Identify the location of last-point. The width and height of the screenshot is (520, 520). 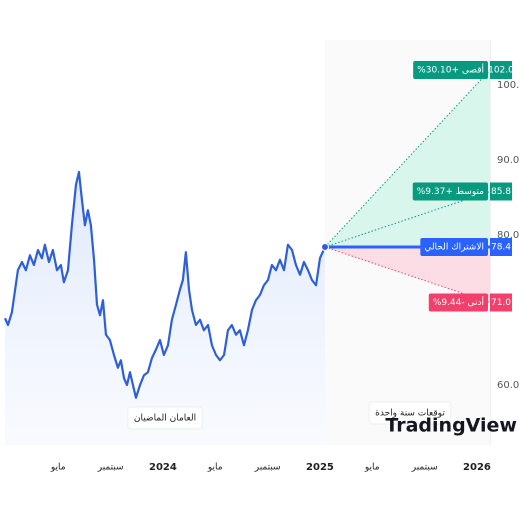
(324, 247).